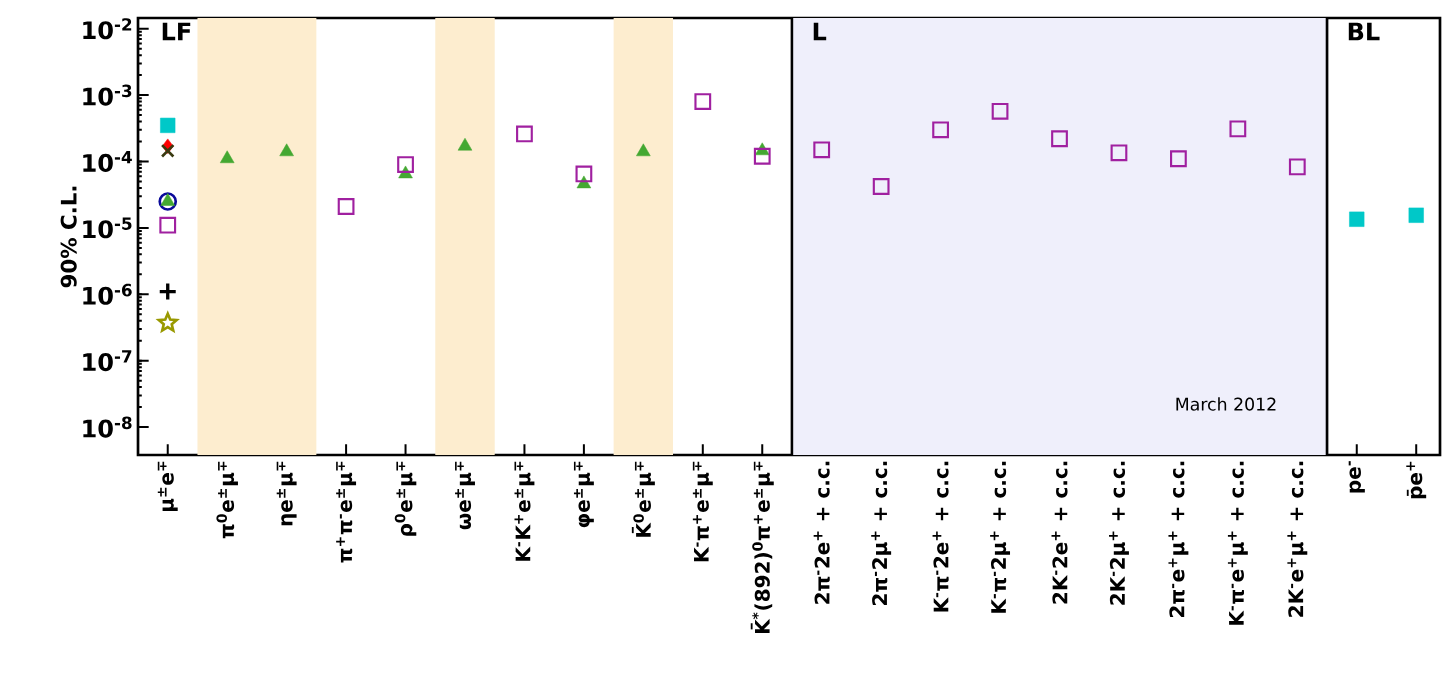 The width and height of the screenshot is (1446, 685). I want to click on x-tick-label: ηe$^{±}$μ$^{∓}$, so click(286, 493).